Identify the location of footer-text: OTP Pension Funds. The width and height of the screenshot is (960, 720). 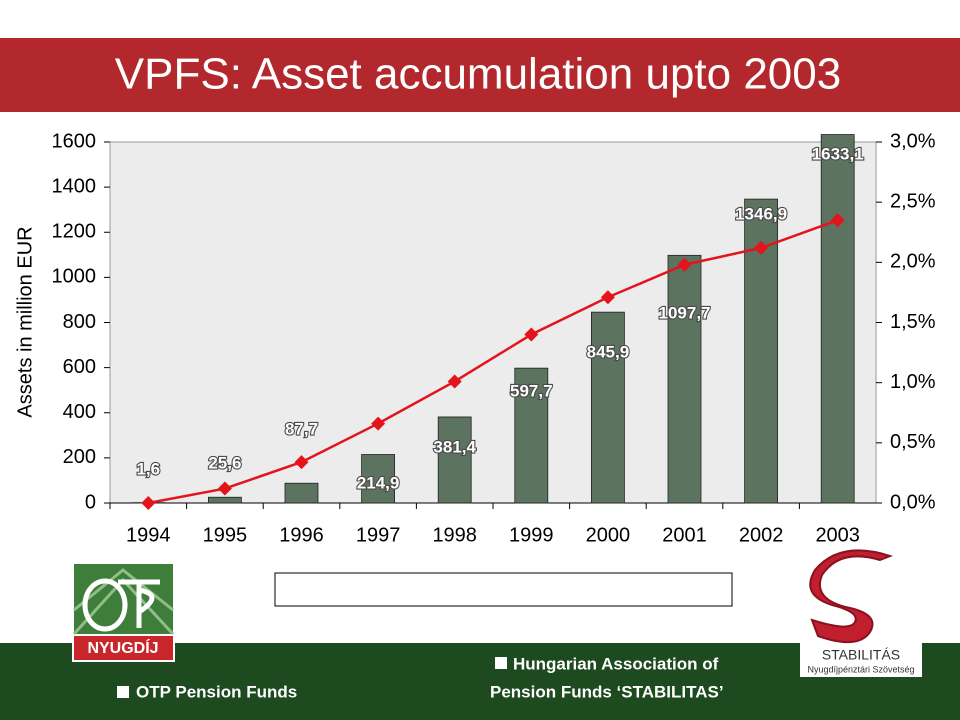
(216, 691).